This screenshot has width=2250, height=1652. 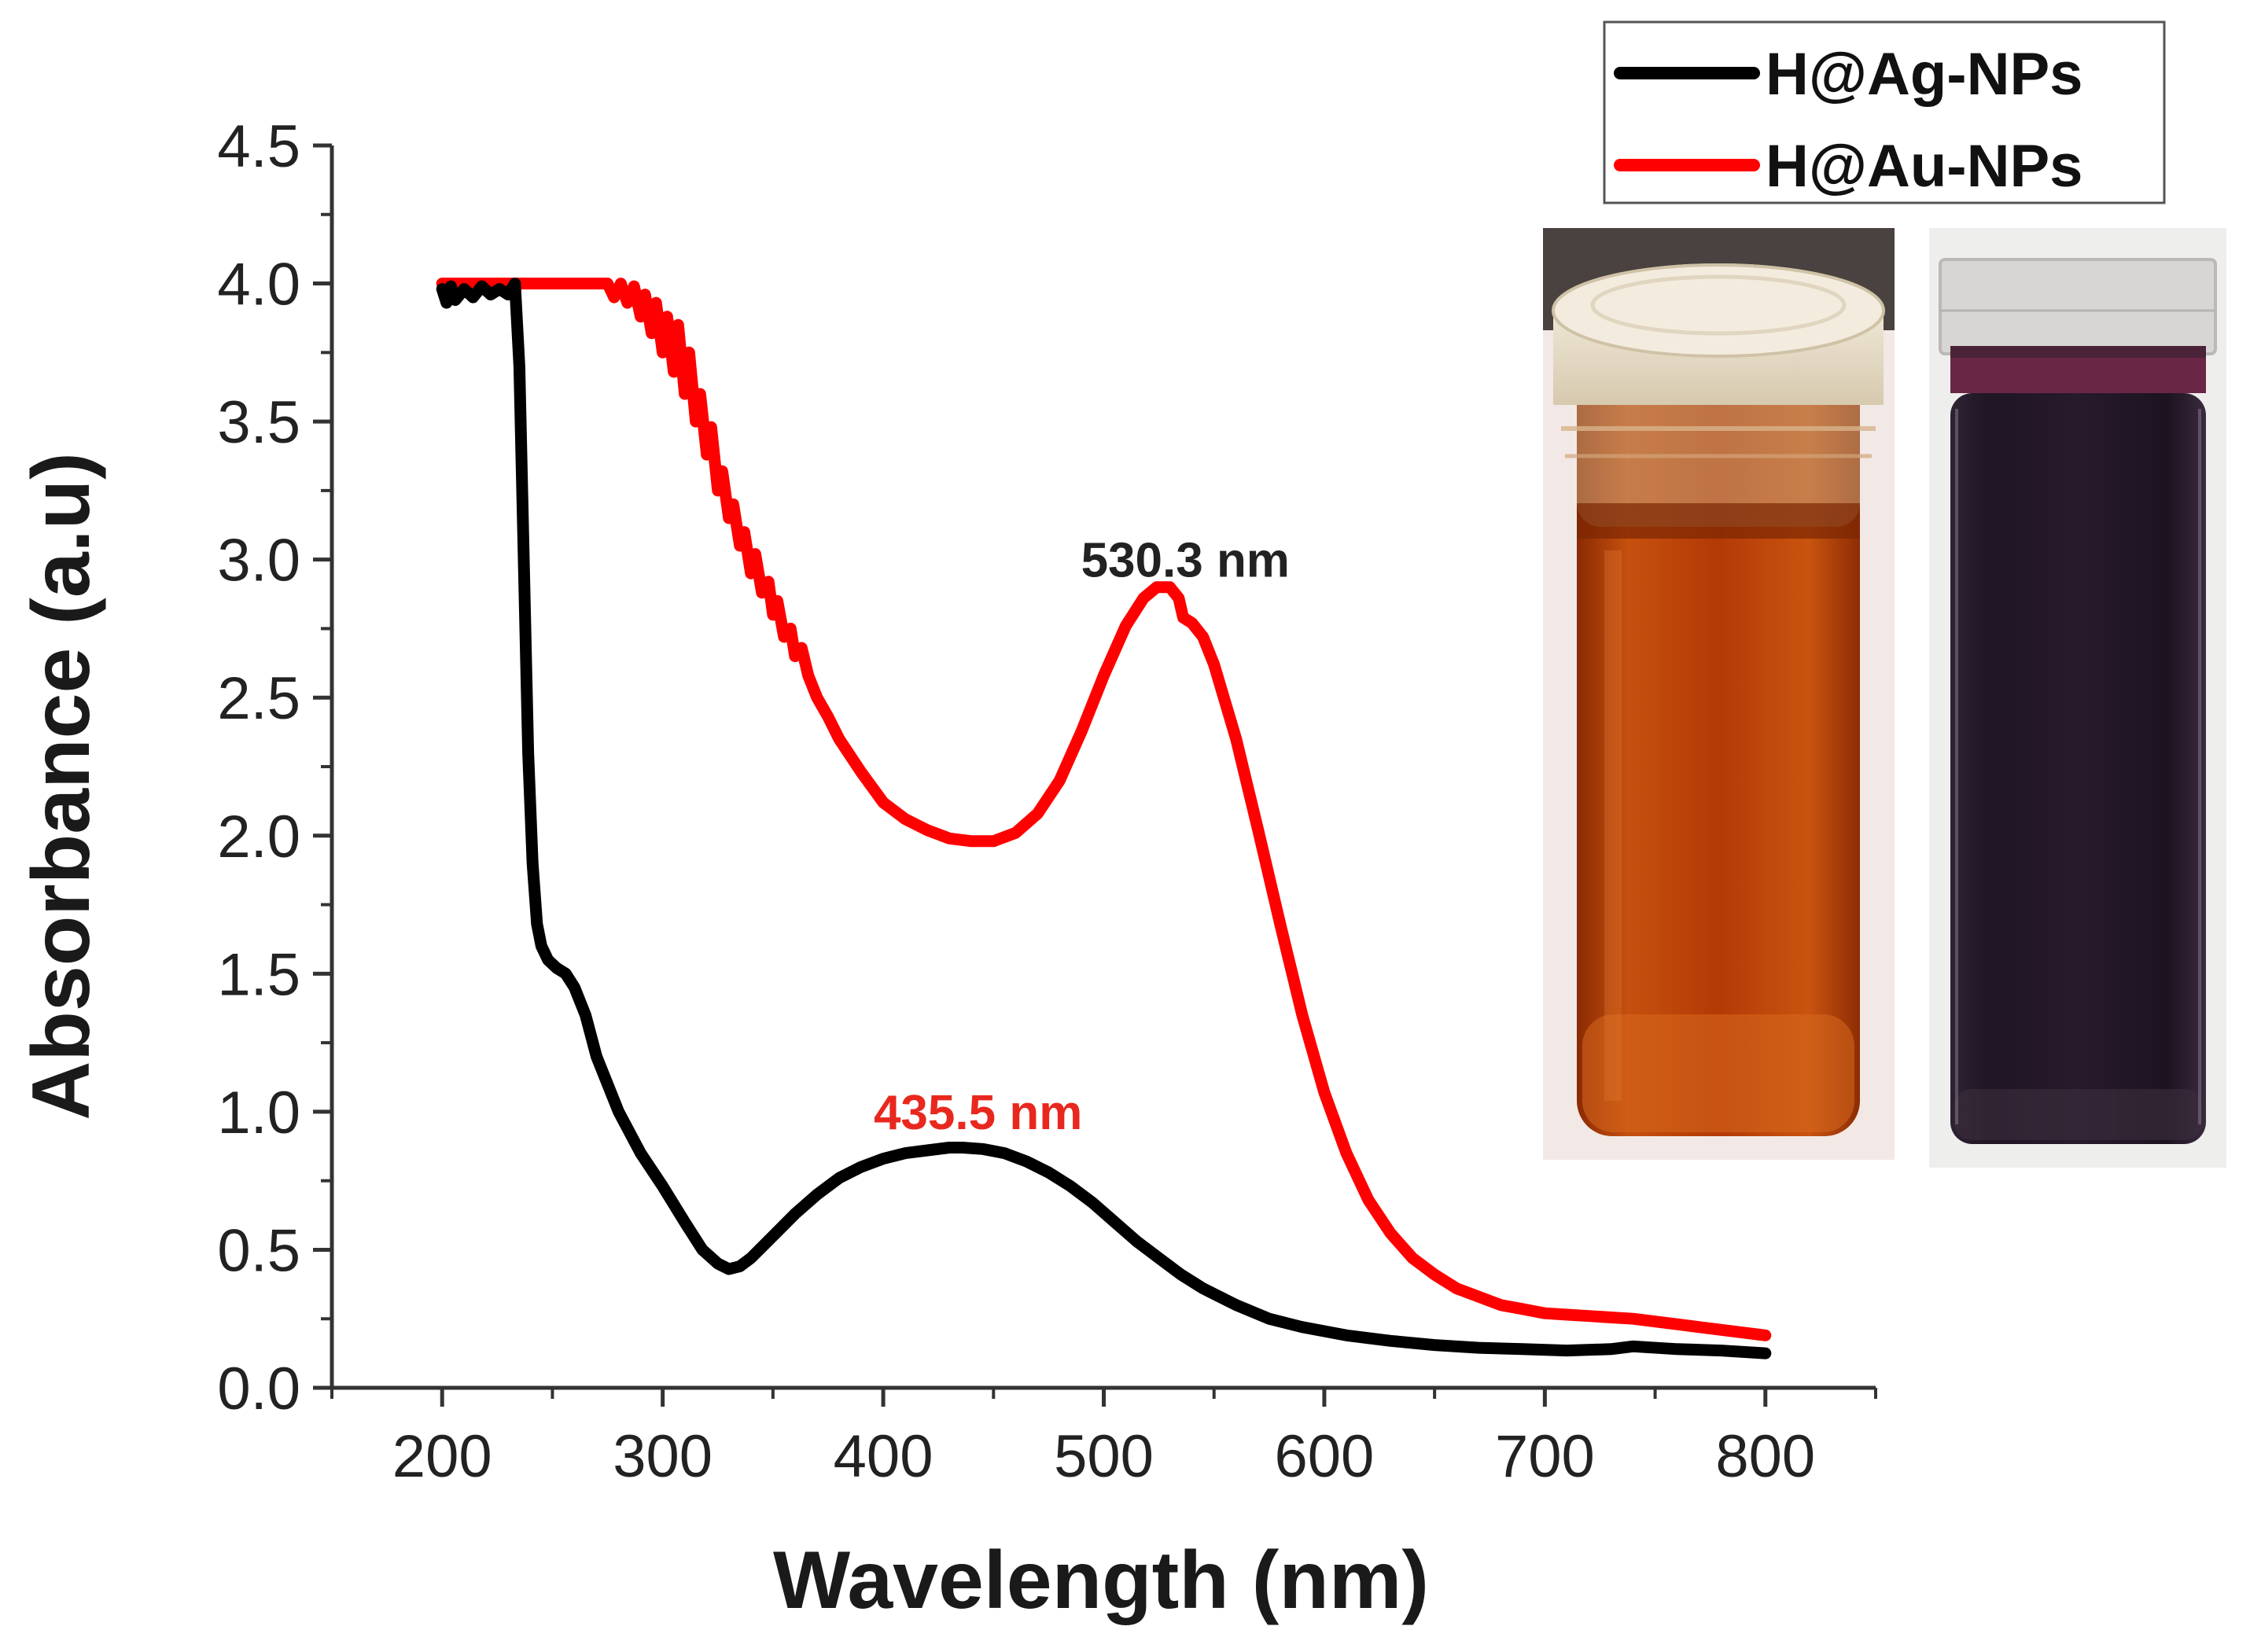 What do you see at coordinates (1101, 1580) in the screenshot?
I see `x-axis-title: Wavelength (nm)` at bounding box center [1101, 1580].